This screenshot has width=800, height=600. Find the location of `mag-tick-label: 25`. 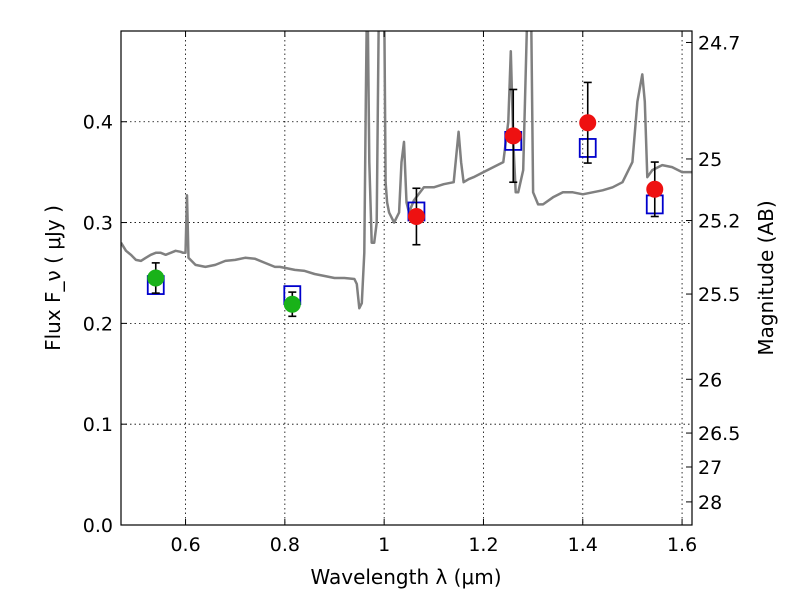

mag-tick-label: 25 is located at coordinates (710, 160).